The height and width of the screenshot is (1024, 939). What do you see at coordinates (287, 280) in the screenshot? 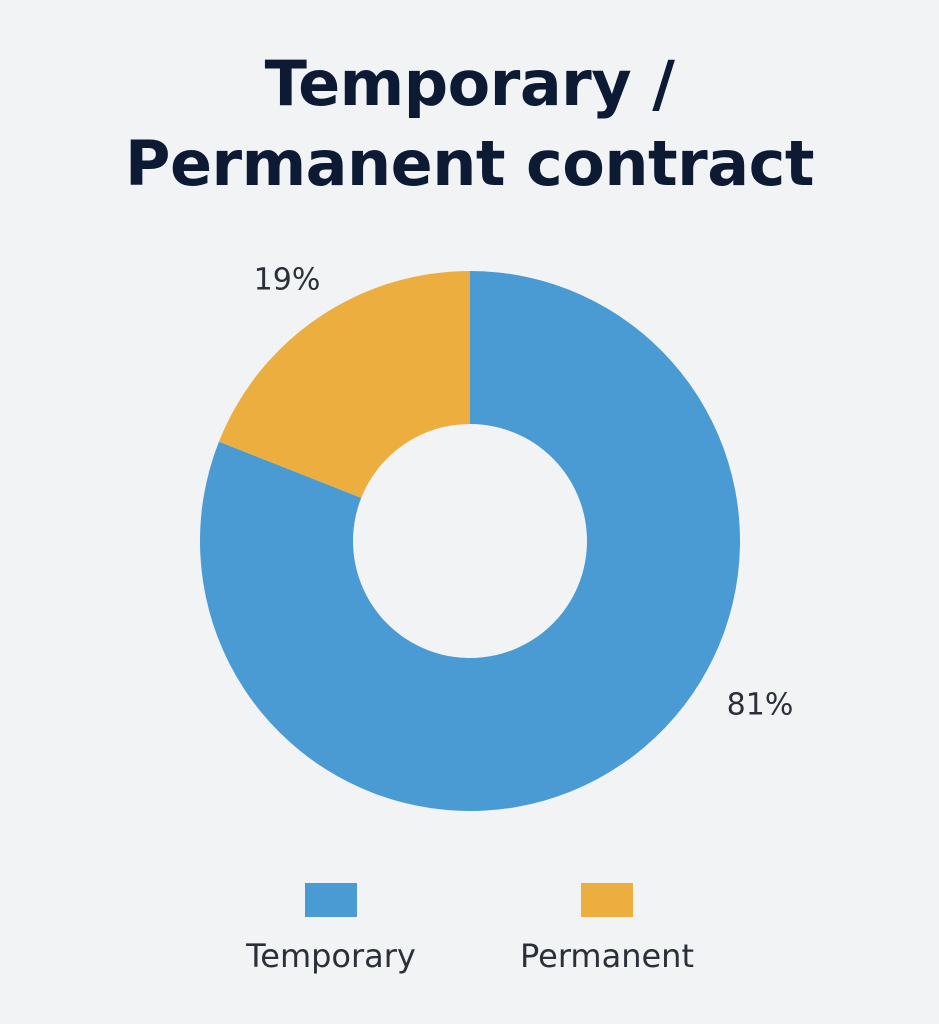
I see `slice-label-permanent: 19%` at bounding box center [287, 280].